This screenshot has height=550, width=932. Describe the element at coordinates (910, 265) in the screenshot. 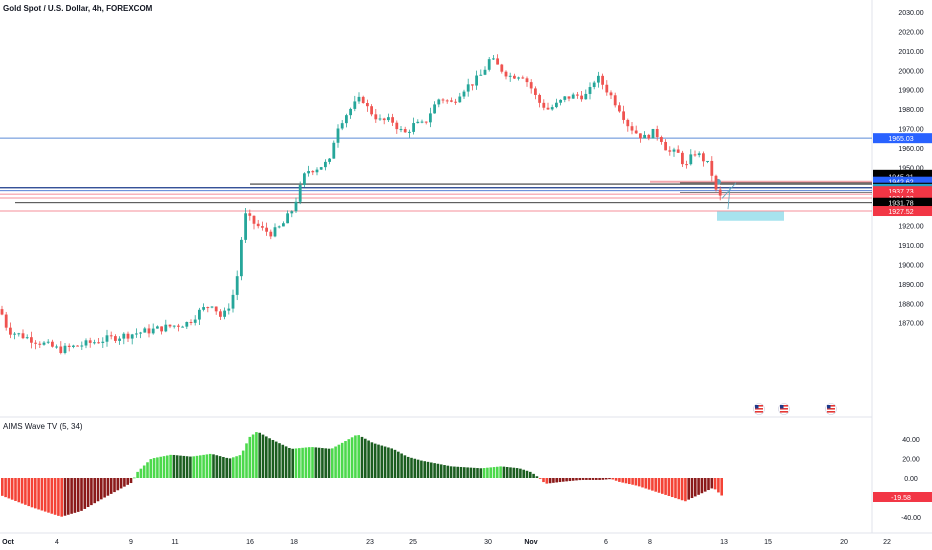

I see `price-tick-label: 1900.00` at that location.